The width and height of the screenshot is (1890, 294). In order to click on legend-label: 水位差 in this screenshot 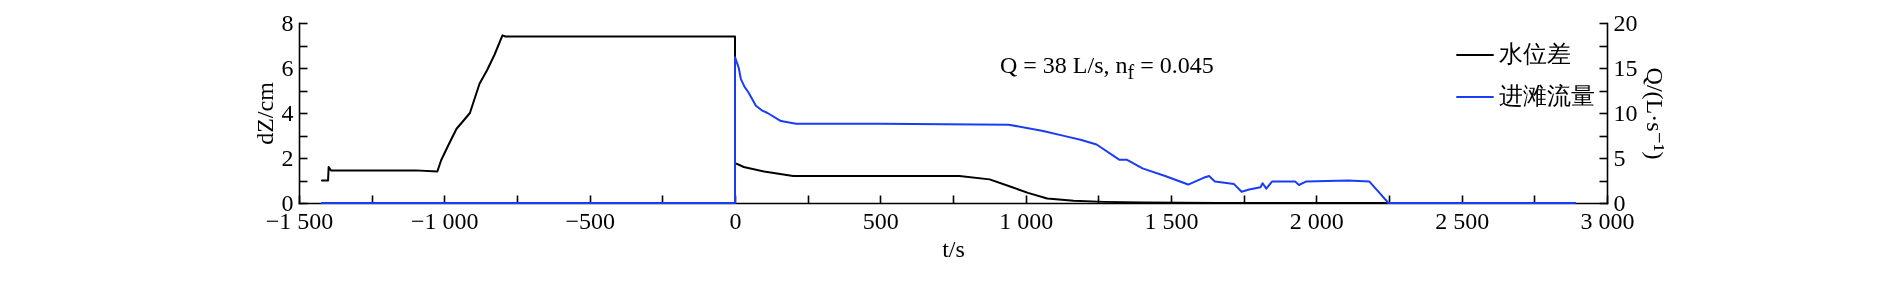, I will do `click(1535, 54)`.